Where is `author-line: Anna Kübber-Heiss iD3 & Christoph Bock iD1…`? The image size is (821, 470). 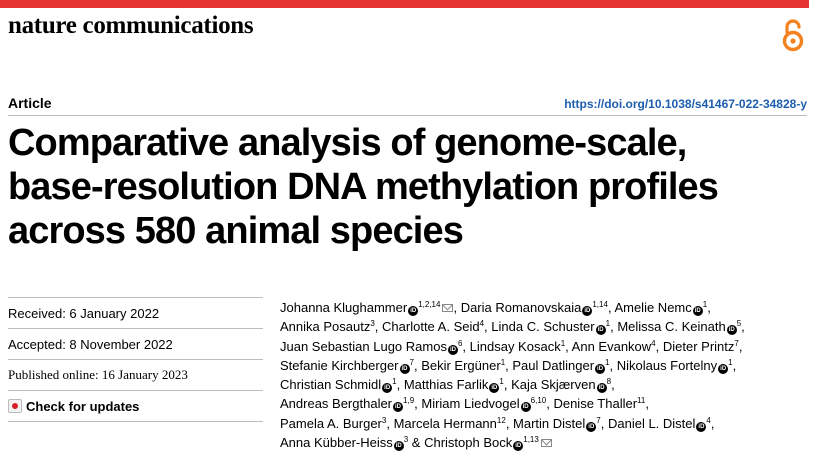
author-line: Anna Kübber-Heiss iD3 & Christoph Bock iD1… is located at coordinates (547, 442).